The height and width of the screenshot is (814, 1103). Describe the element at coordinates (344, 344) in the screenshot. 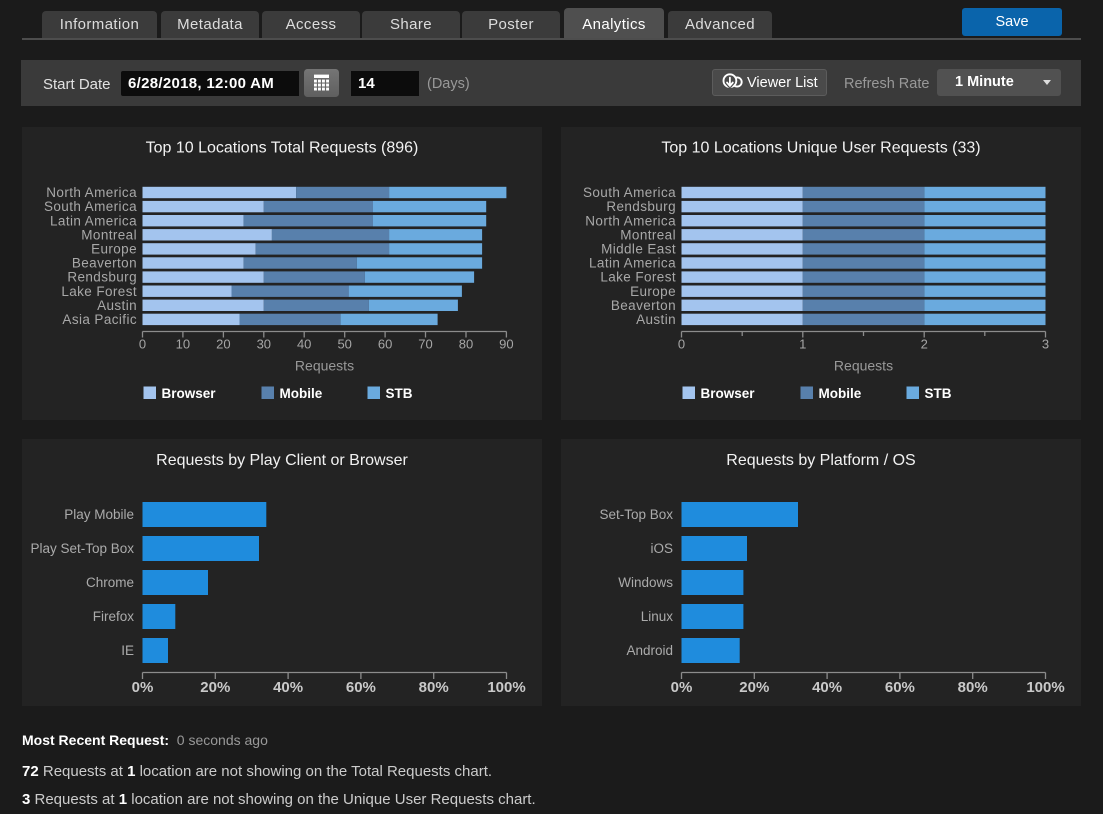

I see `svg-text: 50` at that location.